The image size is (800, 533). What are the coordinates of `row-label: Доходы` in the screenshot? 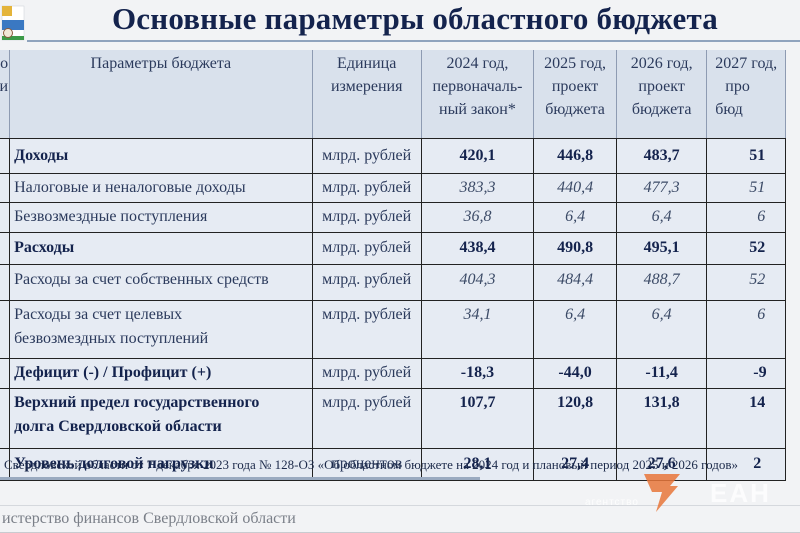 It's located at (161, 155).